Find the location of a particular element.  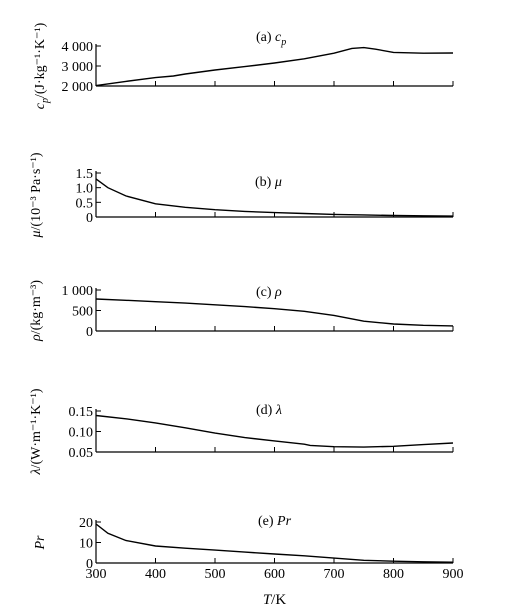

panel-title: (e) Pr is located at coordinates (275, 521).